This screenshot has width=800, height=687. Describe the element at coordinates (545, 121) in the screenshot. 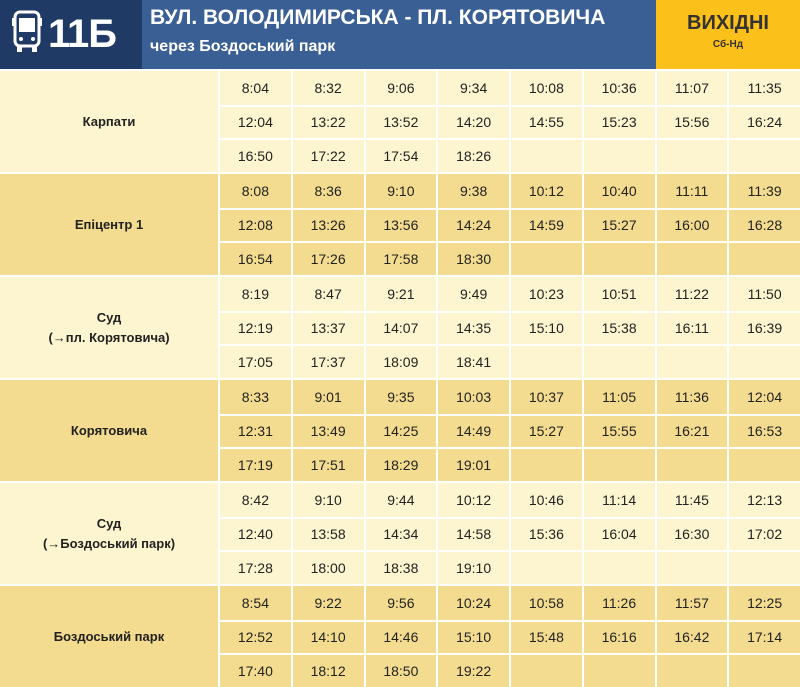

I see `time-cell: 14:55` at that location.